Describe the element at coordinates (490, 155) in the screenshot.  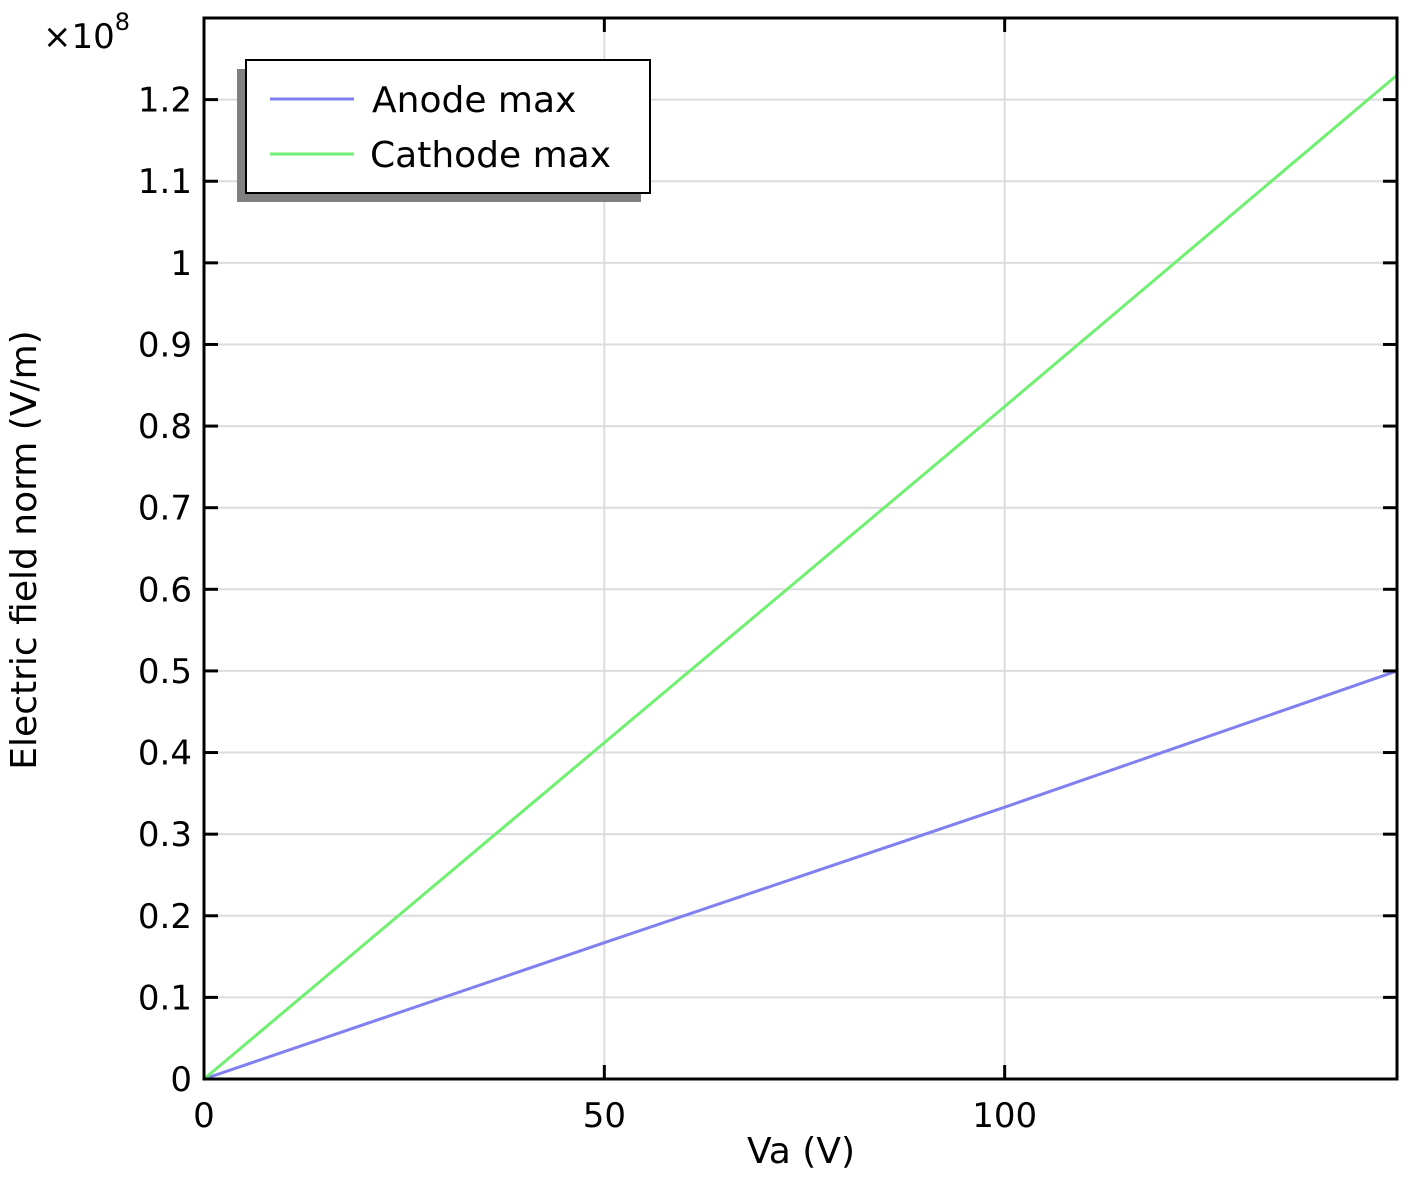
I see `legend-label-cathode-max: Cathode max` at that location.